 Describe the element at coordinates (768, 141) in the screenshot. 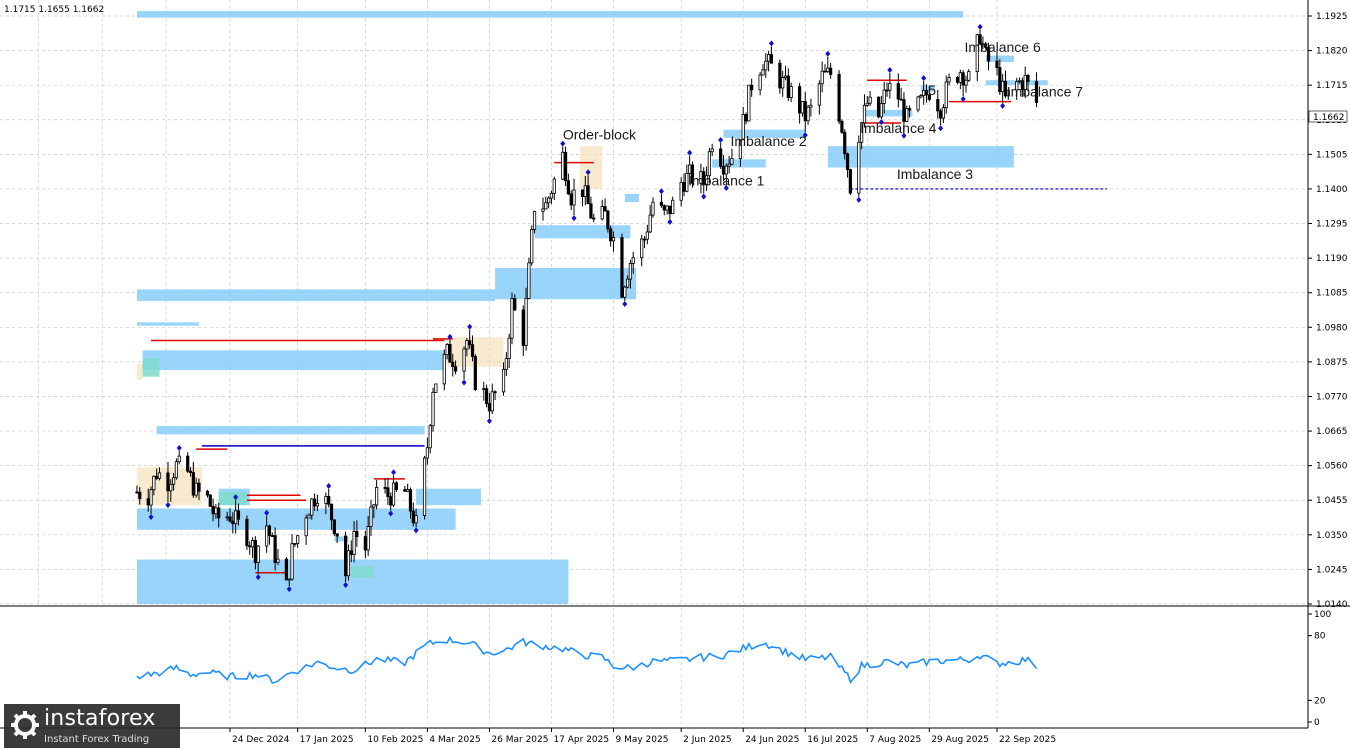

I see `annotation-label: Imbalance 2` at that location.